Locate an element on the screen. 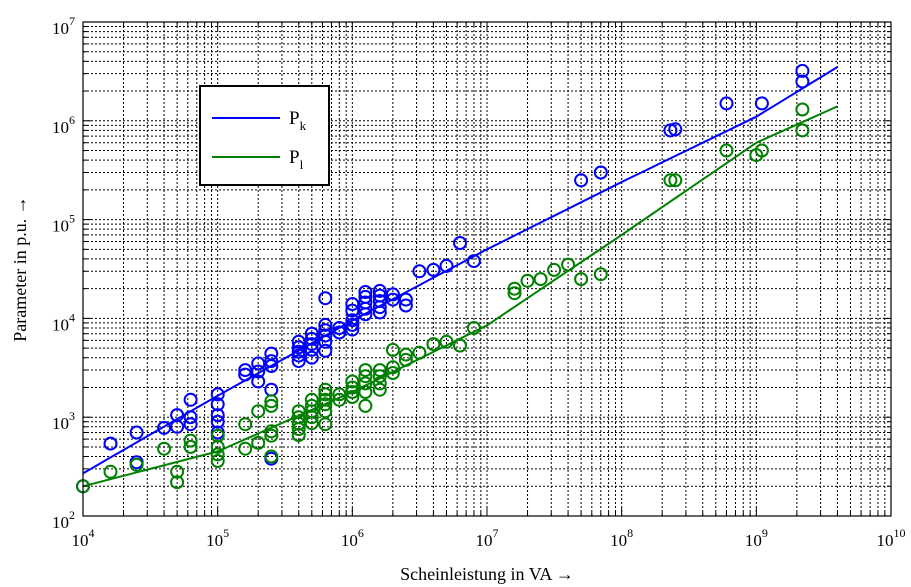 The height and width of the screenshot is (587, 911). legend-label-pk: Pk is located at coordinates (298, 120).